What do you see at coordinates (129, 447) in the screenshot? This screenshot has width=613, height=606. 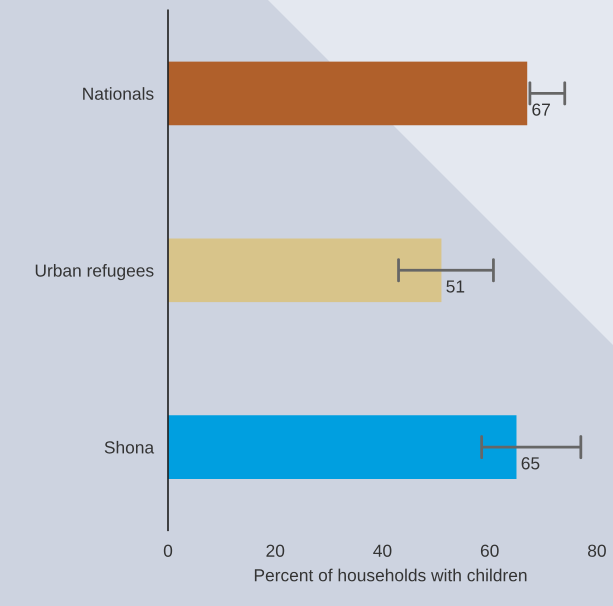 I see `y-tick-label: Shona` at bounding box center [129, 447].